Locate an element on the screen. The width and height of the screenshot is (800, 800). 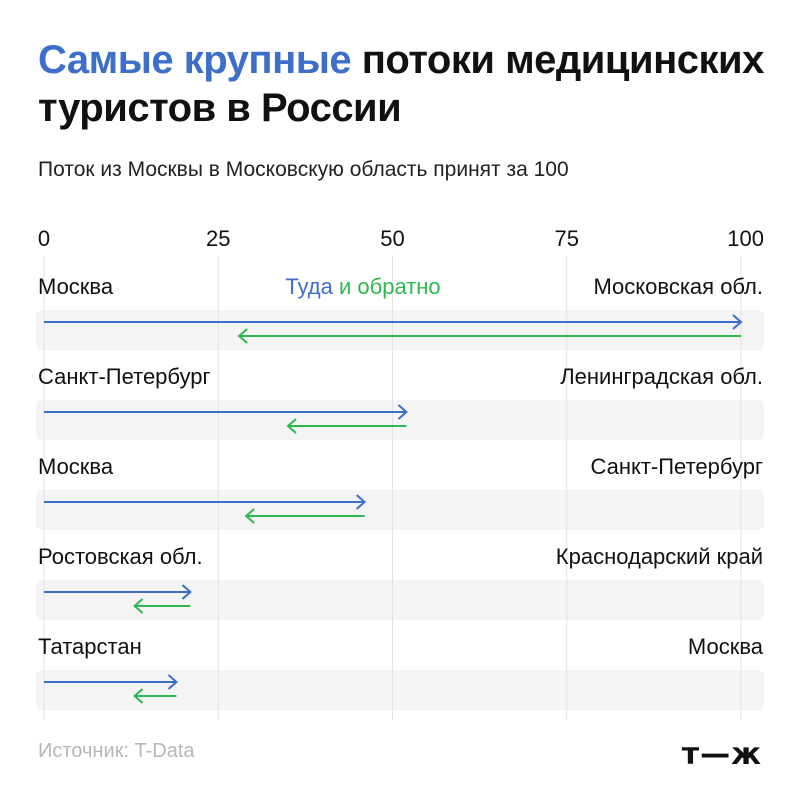
legend-backward: и обратно is located at coordinates (390, 286).